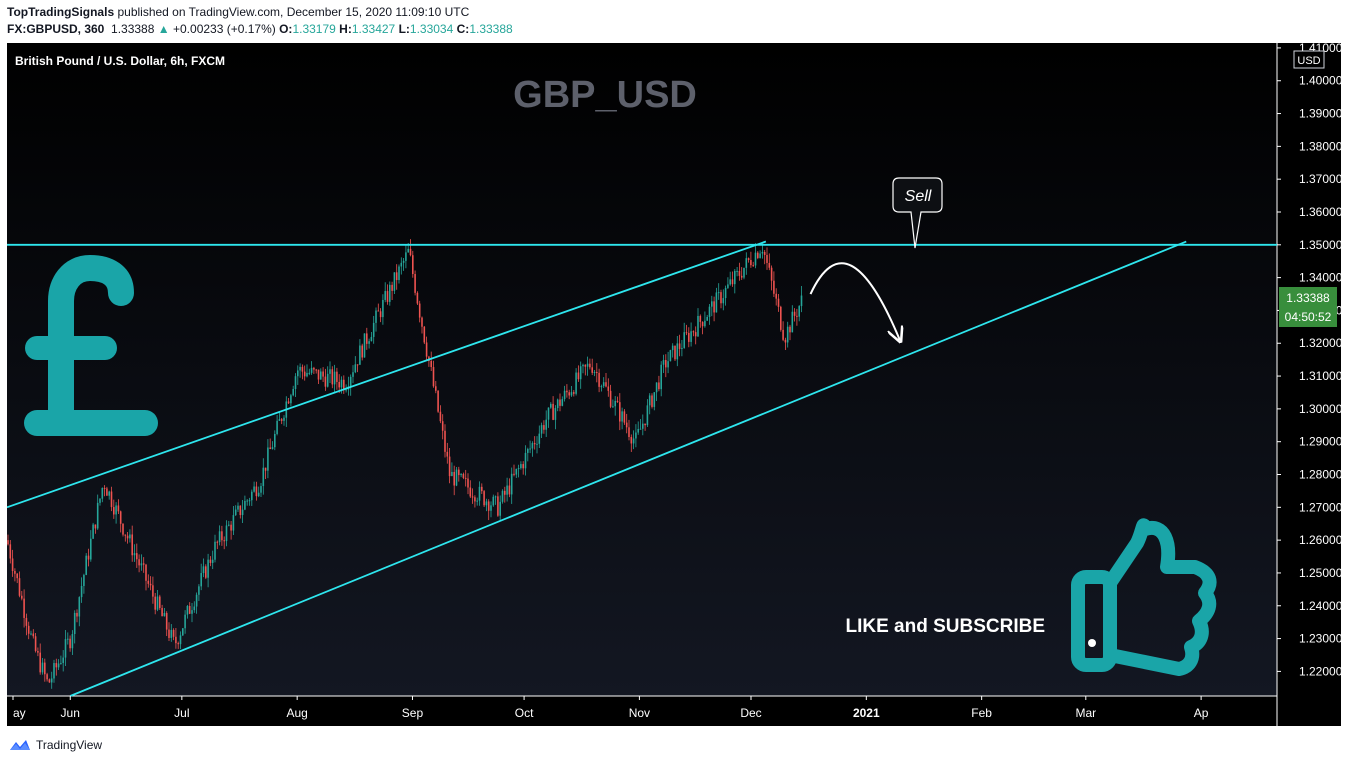 This screenshot has height=763, width=1348. I want to click on price-tick-label: 1.24000, so click(1320, 606).